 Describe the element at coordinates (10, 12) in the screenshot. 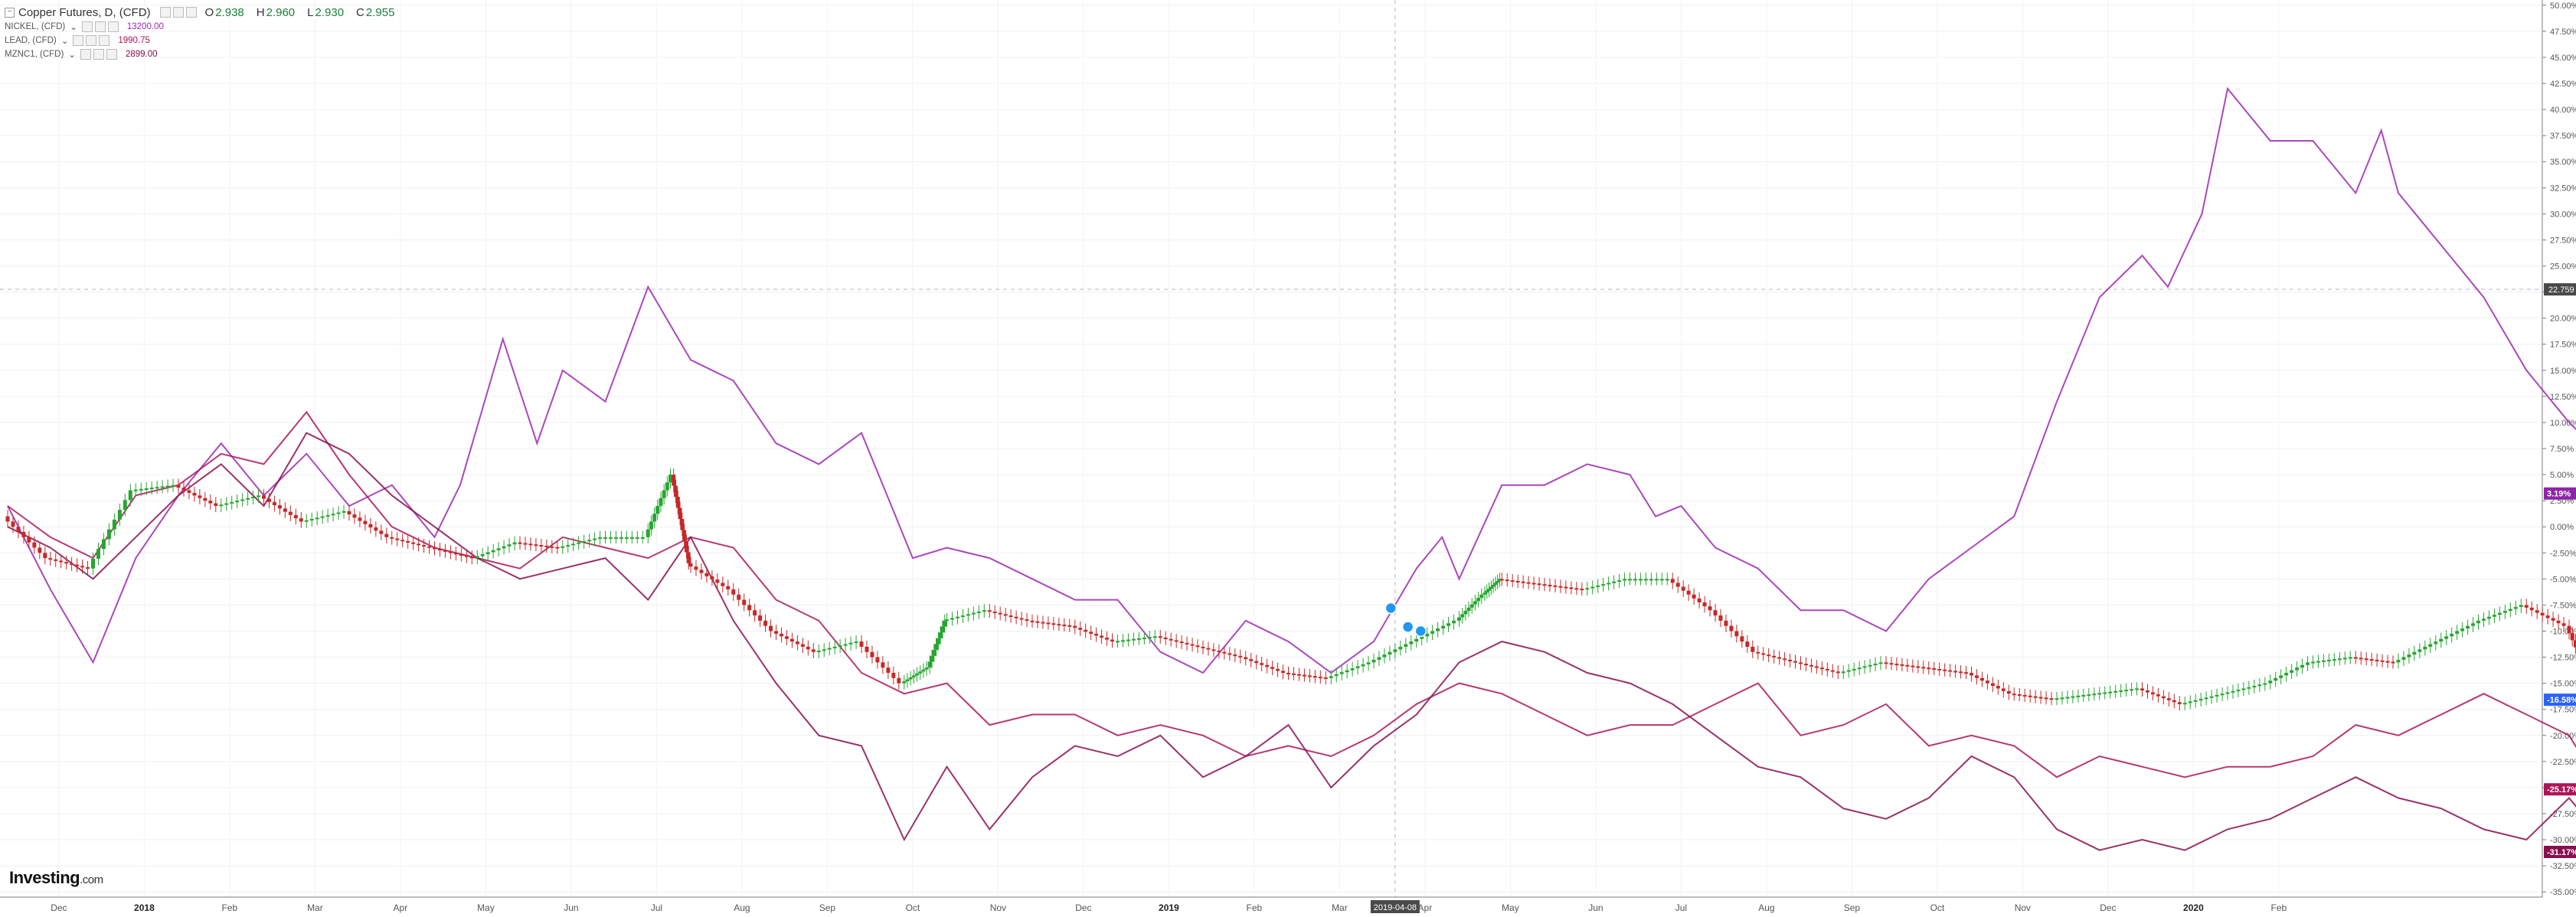

I see `collapse-icon: −` at that location.